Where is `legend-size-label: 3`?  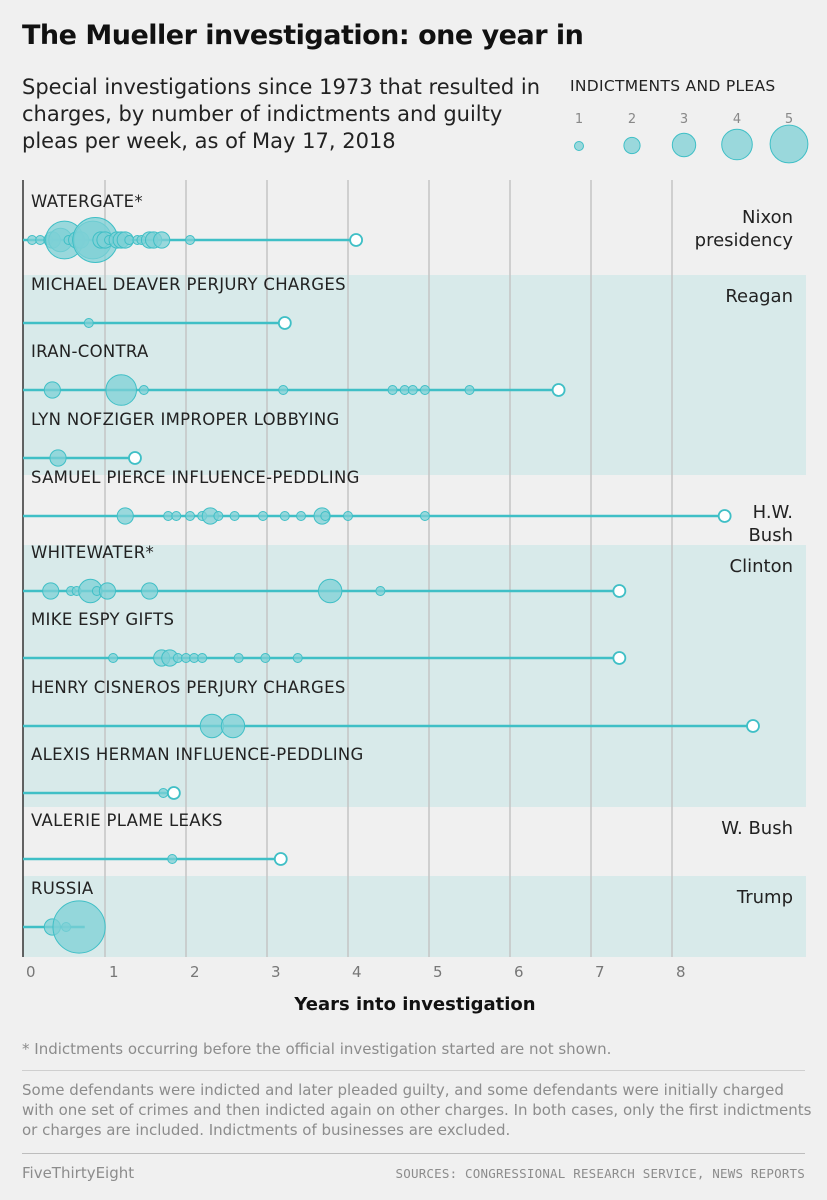 legend-size-label: 3 is located at coordinates (684, 119).